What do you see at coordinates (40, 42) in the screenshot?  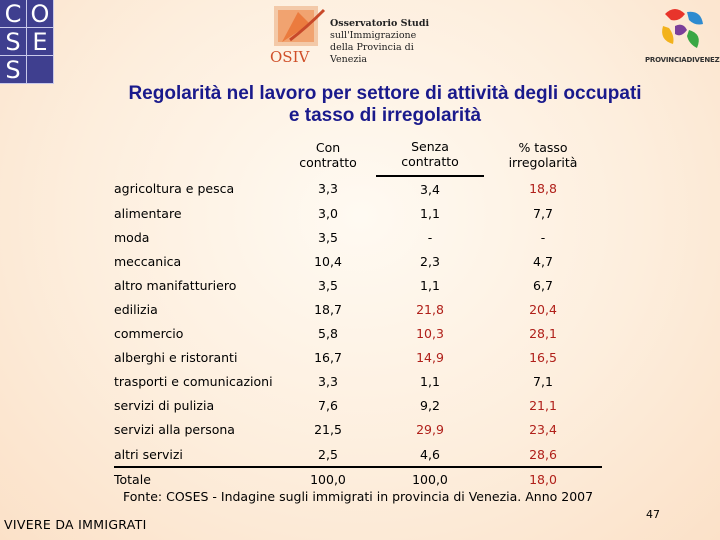 I see `coses-letter: E` at bounding box center [40, 42].